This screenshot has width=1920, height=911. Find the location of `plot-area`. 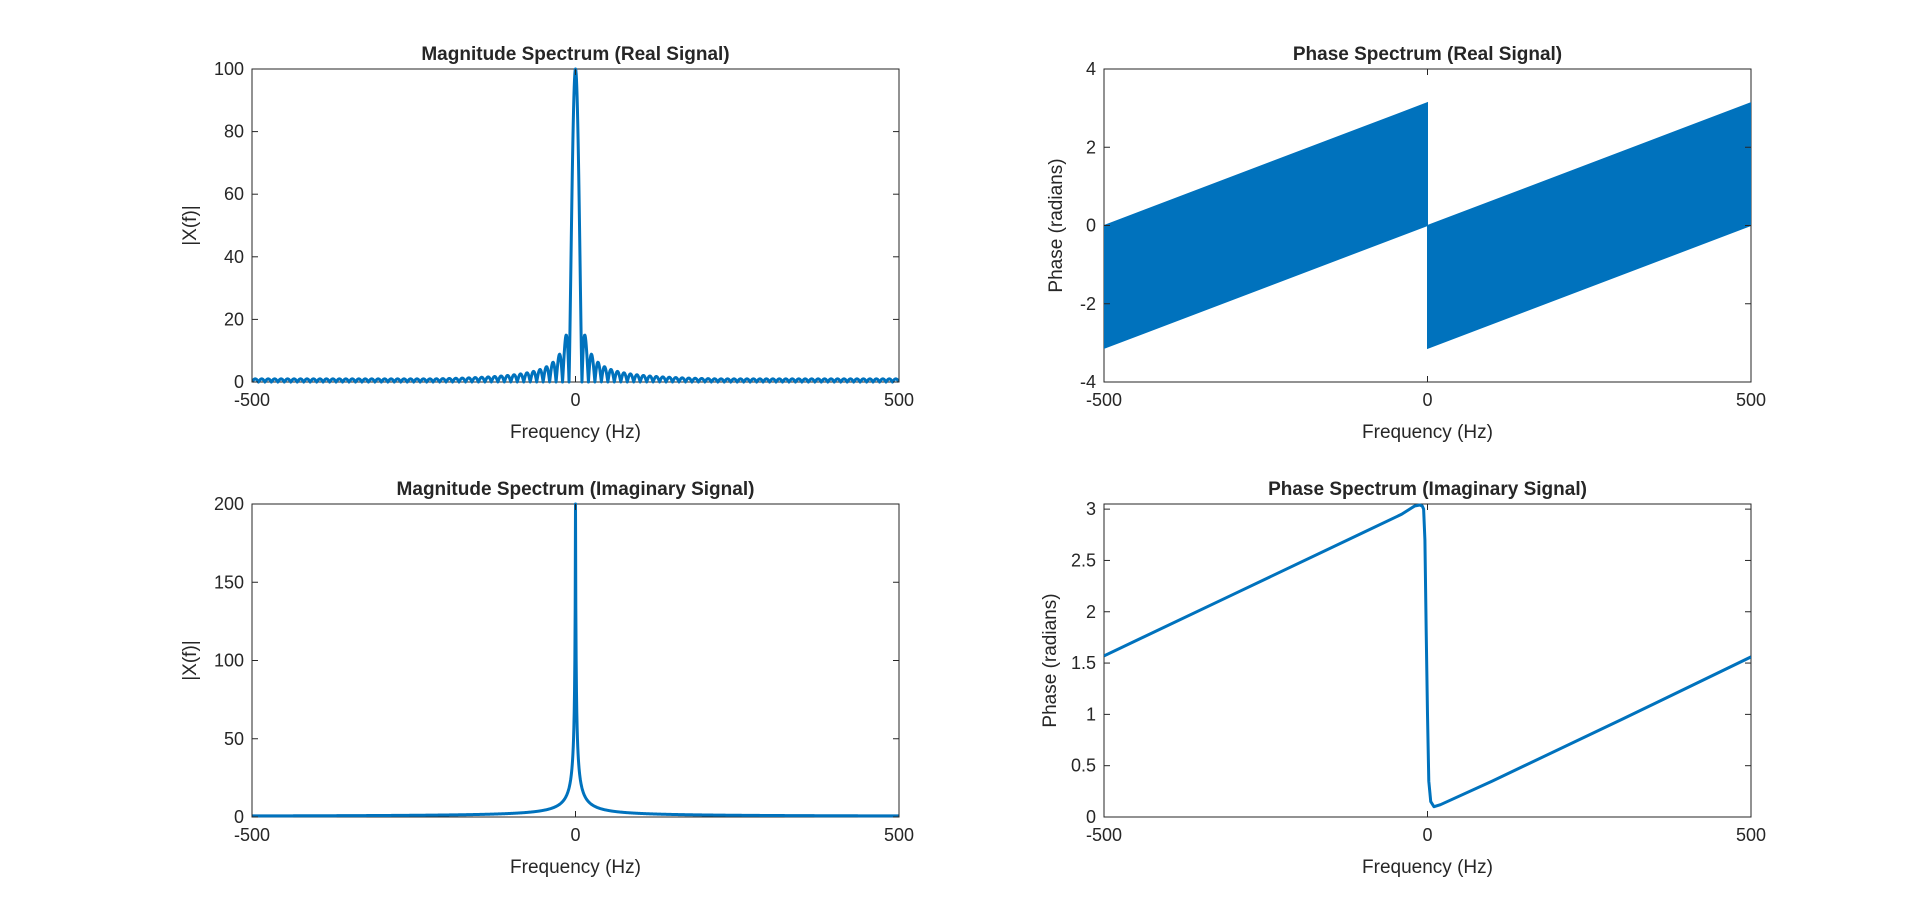

plot-area is located at coordinates (575, 225).